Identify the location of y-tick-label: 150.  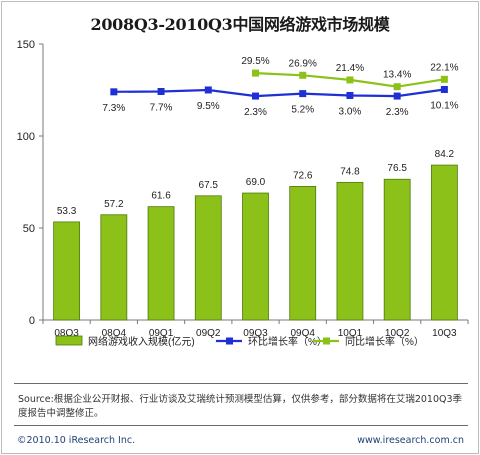
(26, 45).